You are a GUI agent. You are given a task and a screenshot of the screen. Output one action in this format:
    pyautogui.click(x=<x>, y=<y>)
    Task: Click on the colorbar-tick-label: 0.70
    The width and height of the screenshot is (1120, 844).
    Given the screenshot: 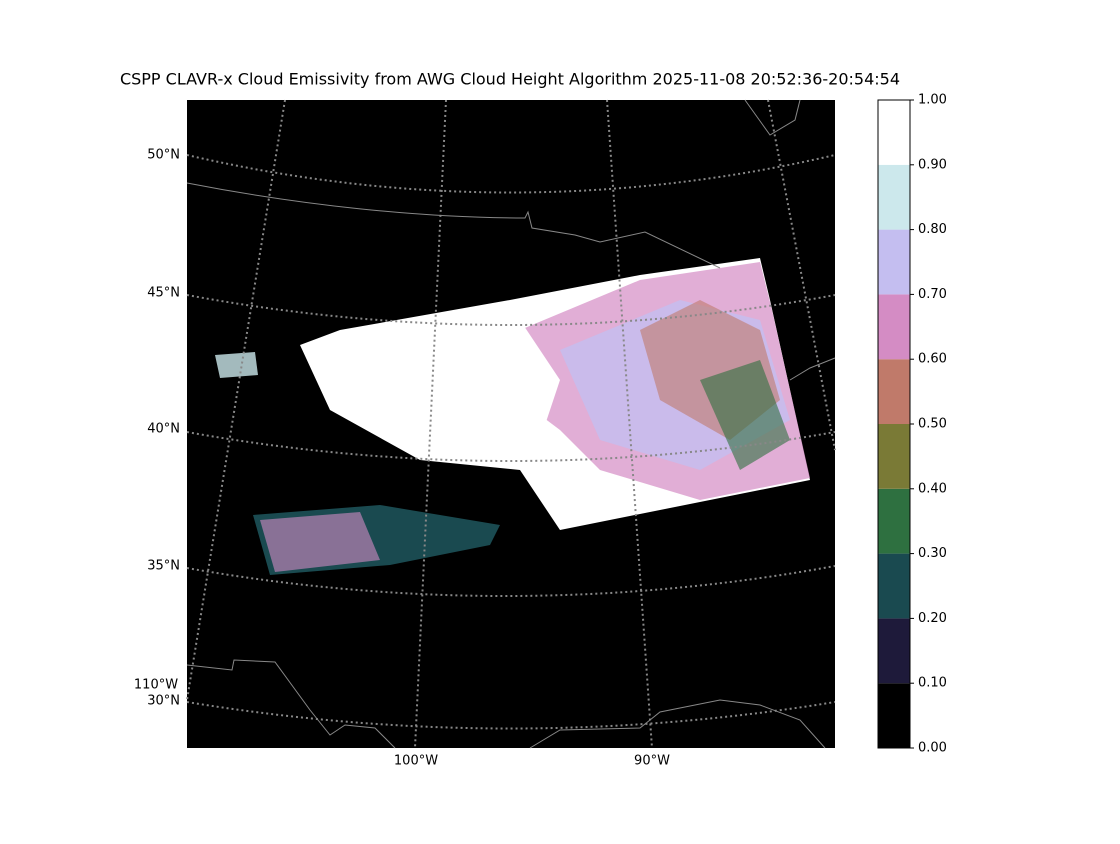 What is the action you would take?
    pyautogui.click(x=932, y=294)
    